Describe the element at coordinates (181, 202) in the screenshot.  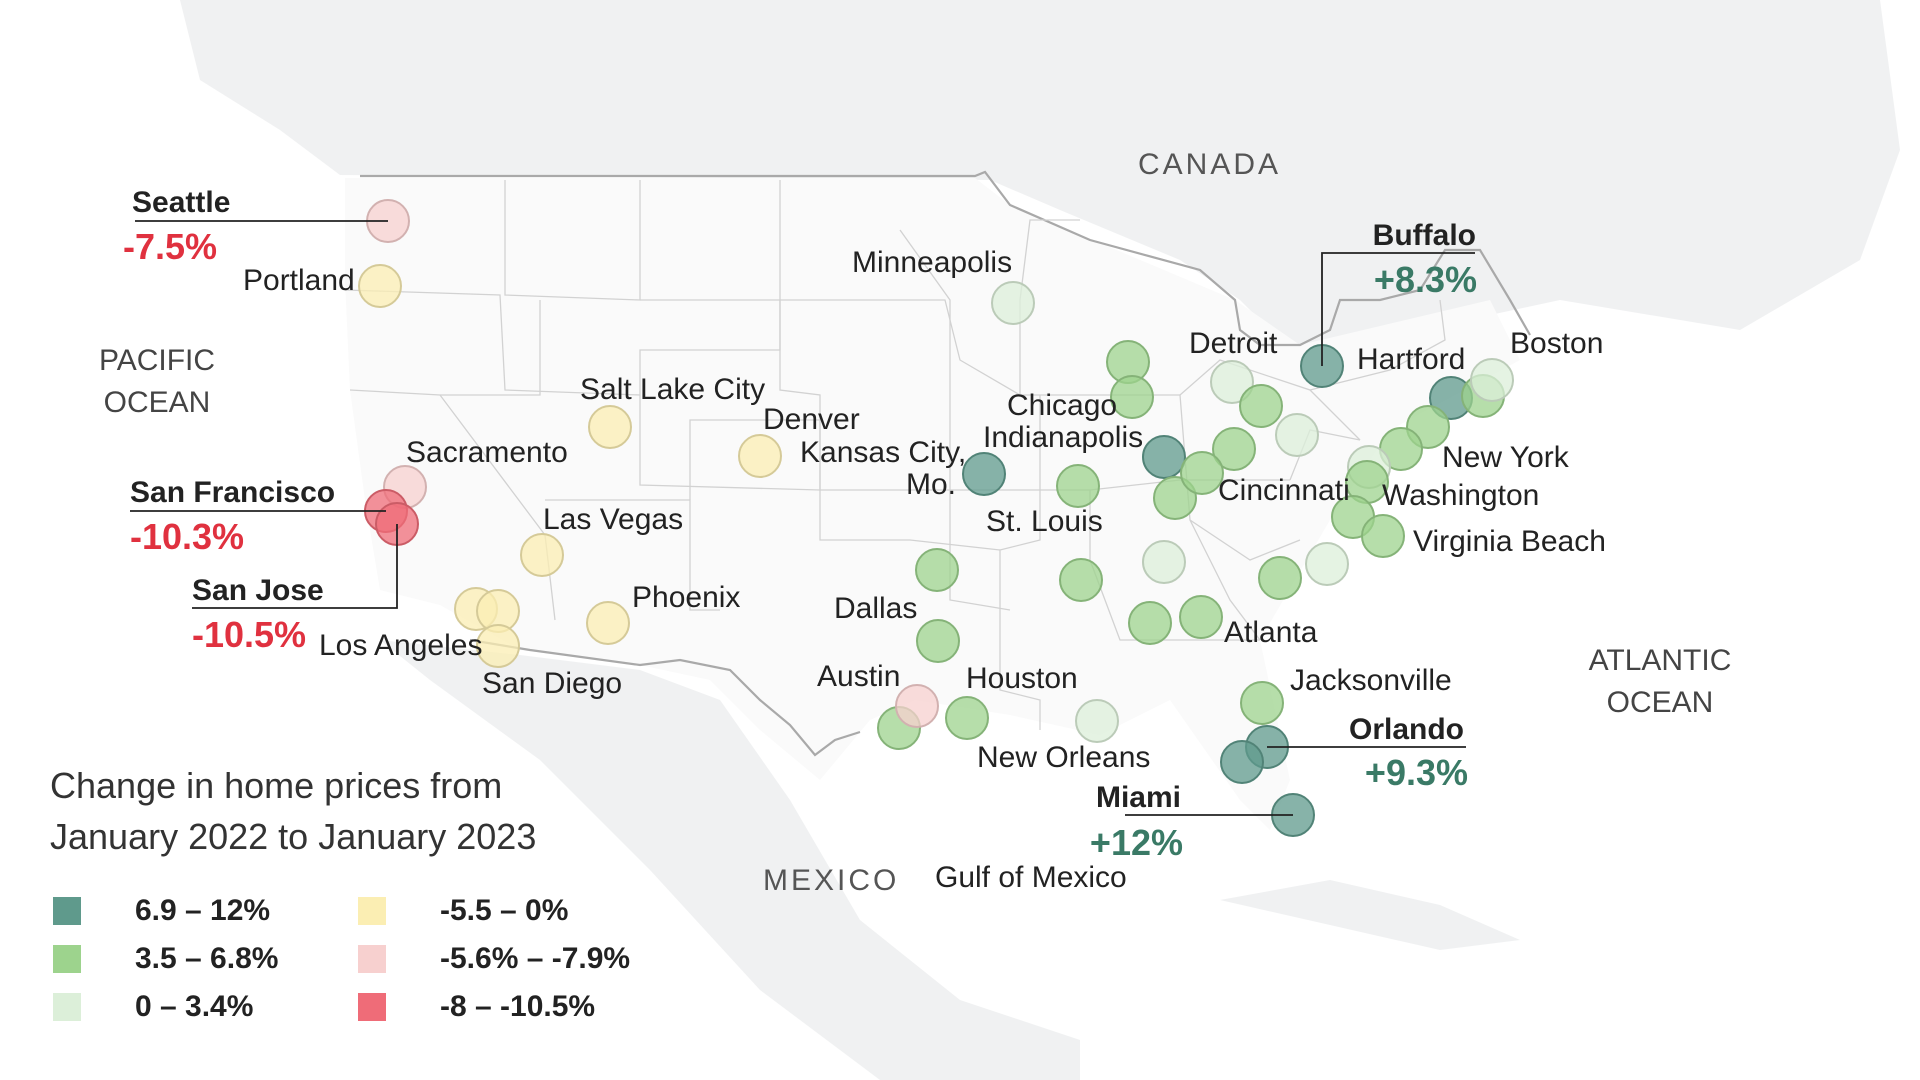
I see `callout-seattle-name: Seattle` at that location.